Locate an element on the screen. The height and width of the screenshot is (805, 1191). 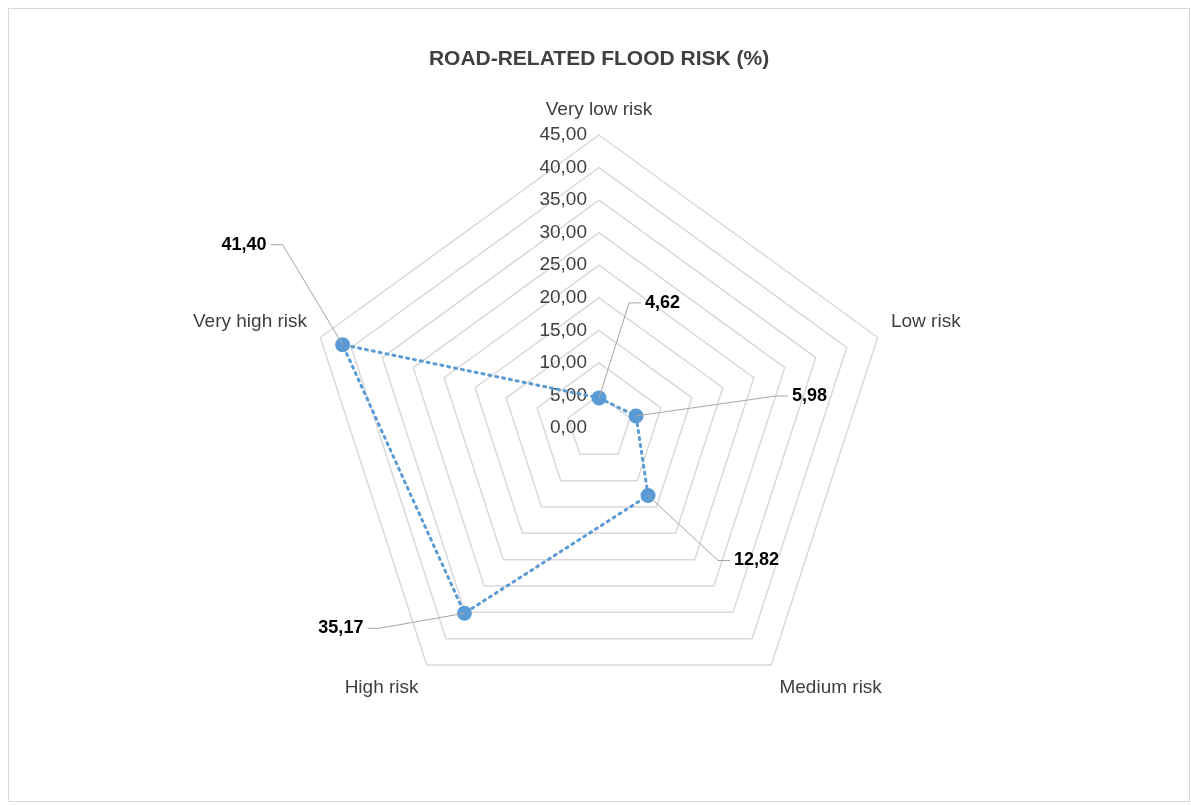
y-tick-label: 20,00 is located at coordinates (563, 297).